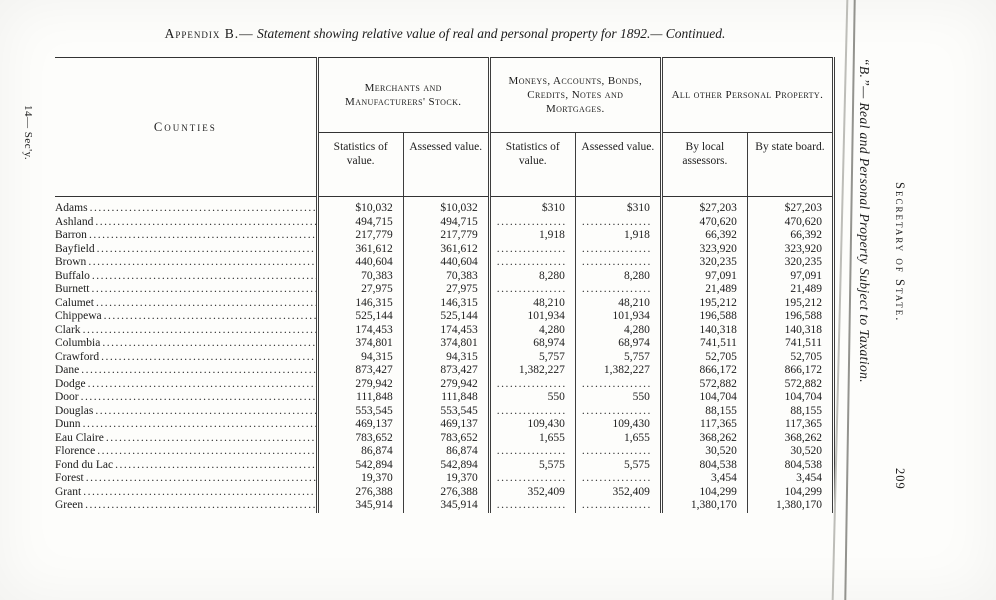 This screenshot has height=600, width=996. What do you see at coordinates (186, 304) in the screenshot?
I see `county-name: Calumet` at bounding box center [186, 304].